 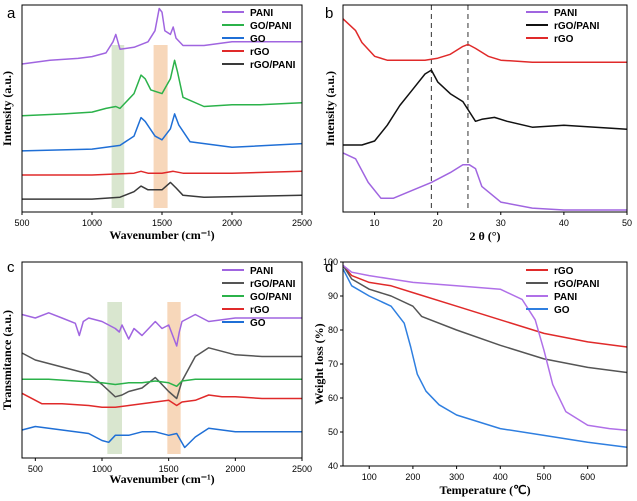 I want to click on x-axis-title: Temperature (℃), so click(x=484, y=490).